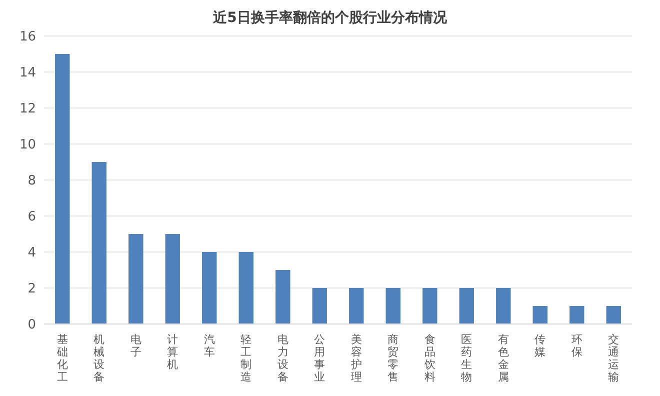 This screenshot has height=396, width=660. Describe the element at coordinates (32, 253) in the screenshot. I see `y-tick-label: 4` at that location.